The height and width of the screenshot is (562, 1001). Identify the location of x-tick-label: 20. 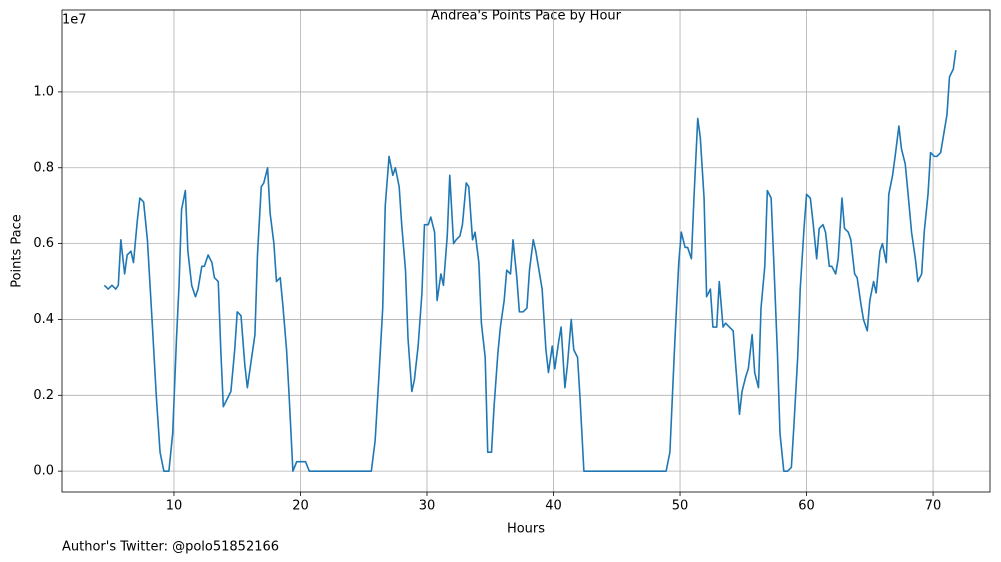
(300, 506).